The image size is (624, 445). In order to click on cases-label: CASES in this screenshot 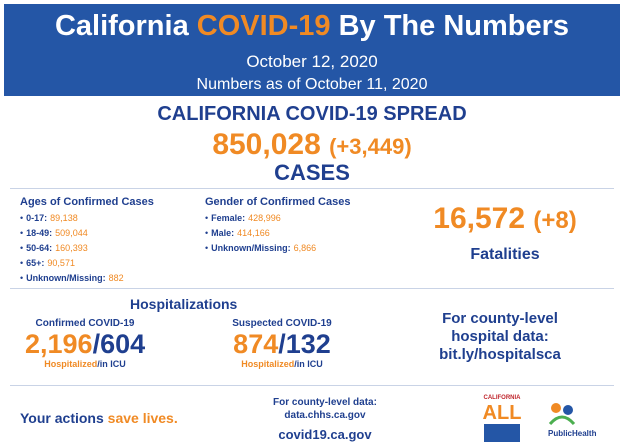, I will do `click(312, 172)`.